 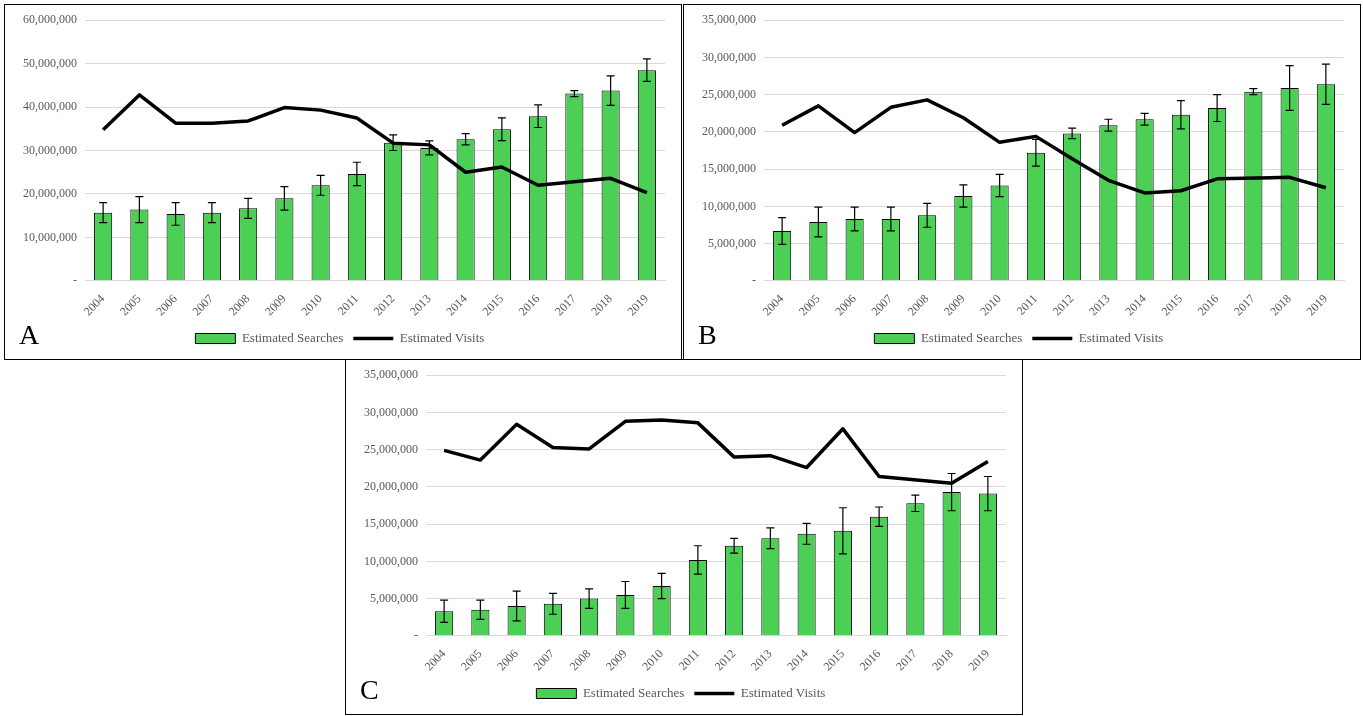 What do you see at coordinates (707, 335) in the screenshot?
I see `text: B` at bounding box center [707, 335].